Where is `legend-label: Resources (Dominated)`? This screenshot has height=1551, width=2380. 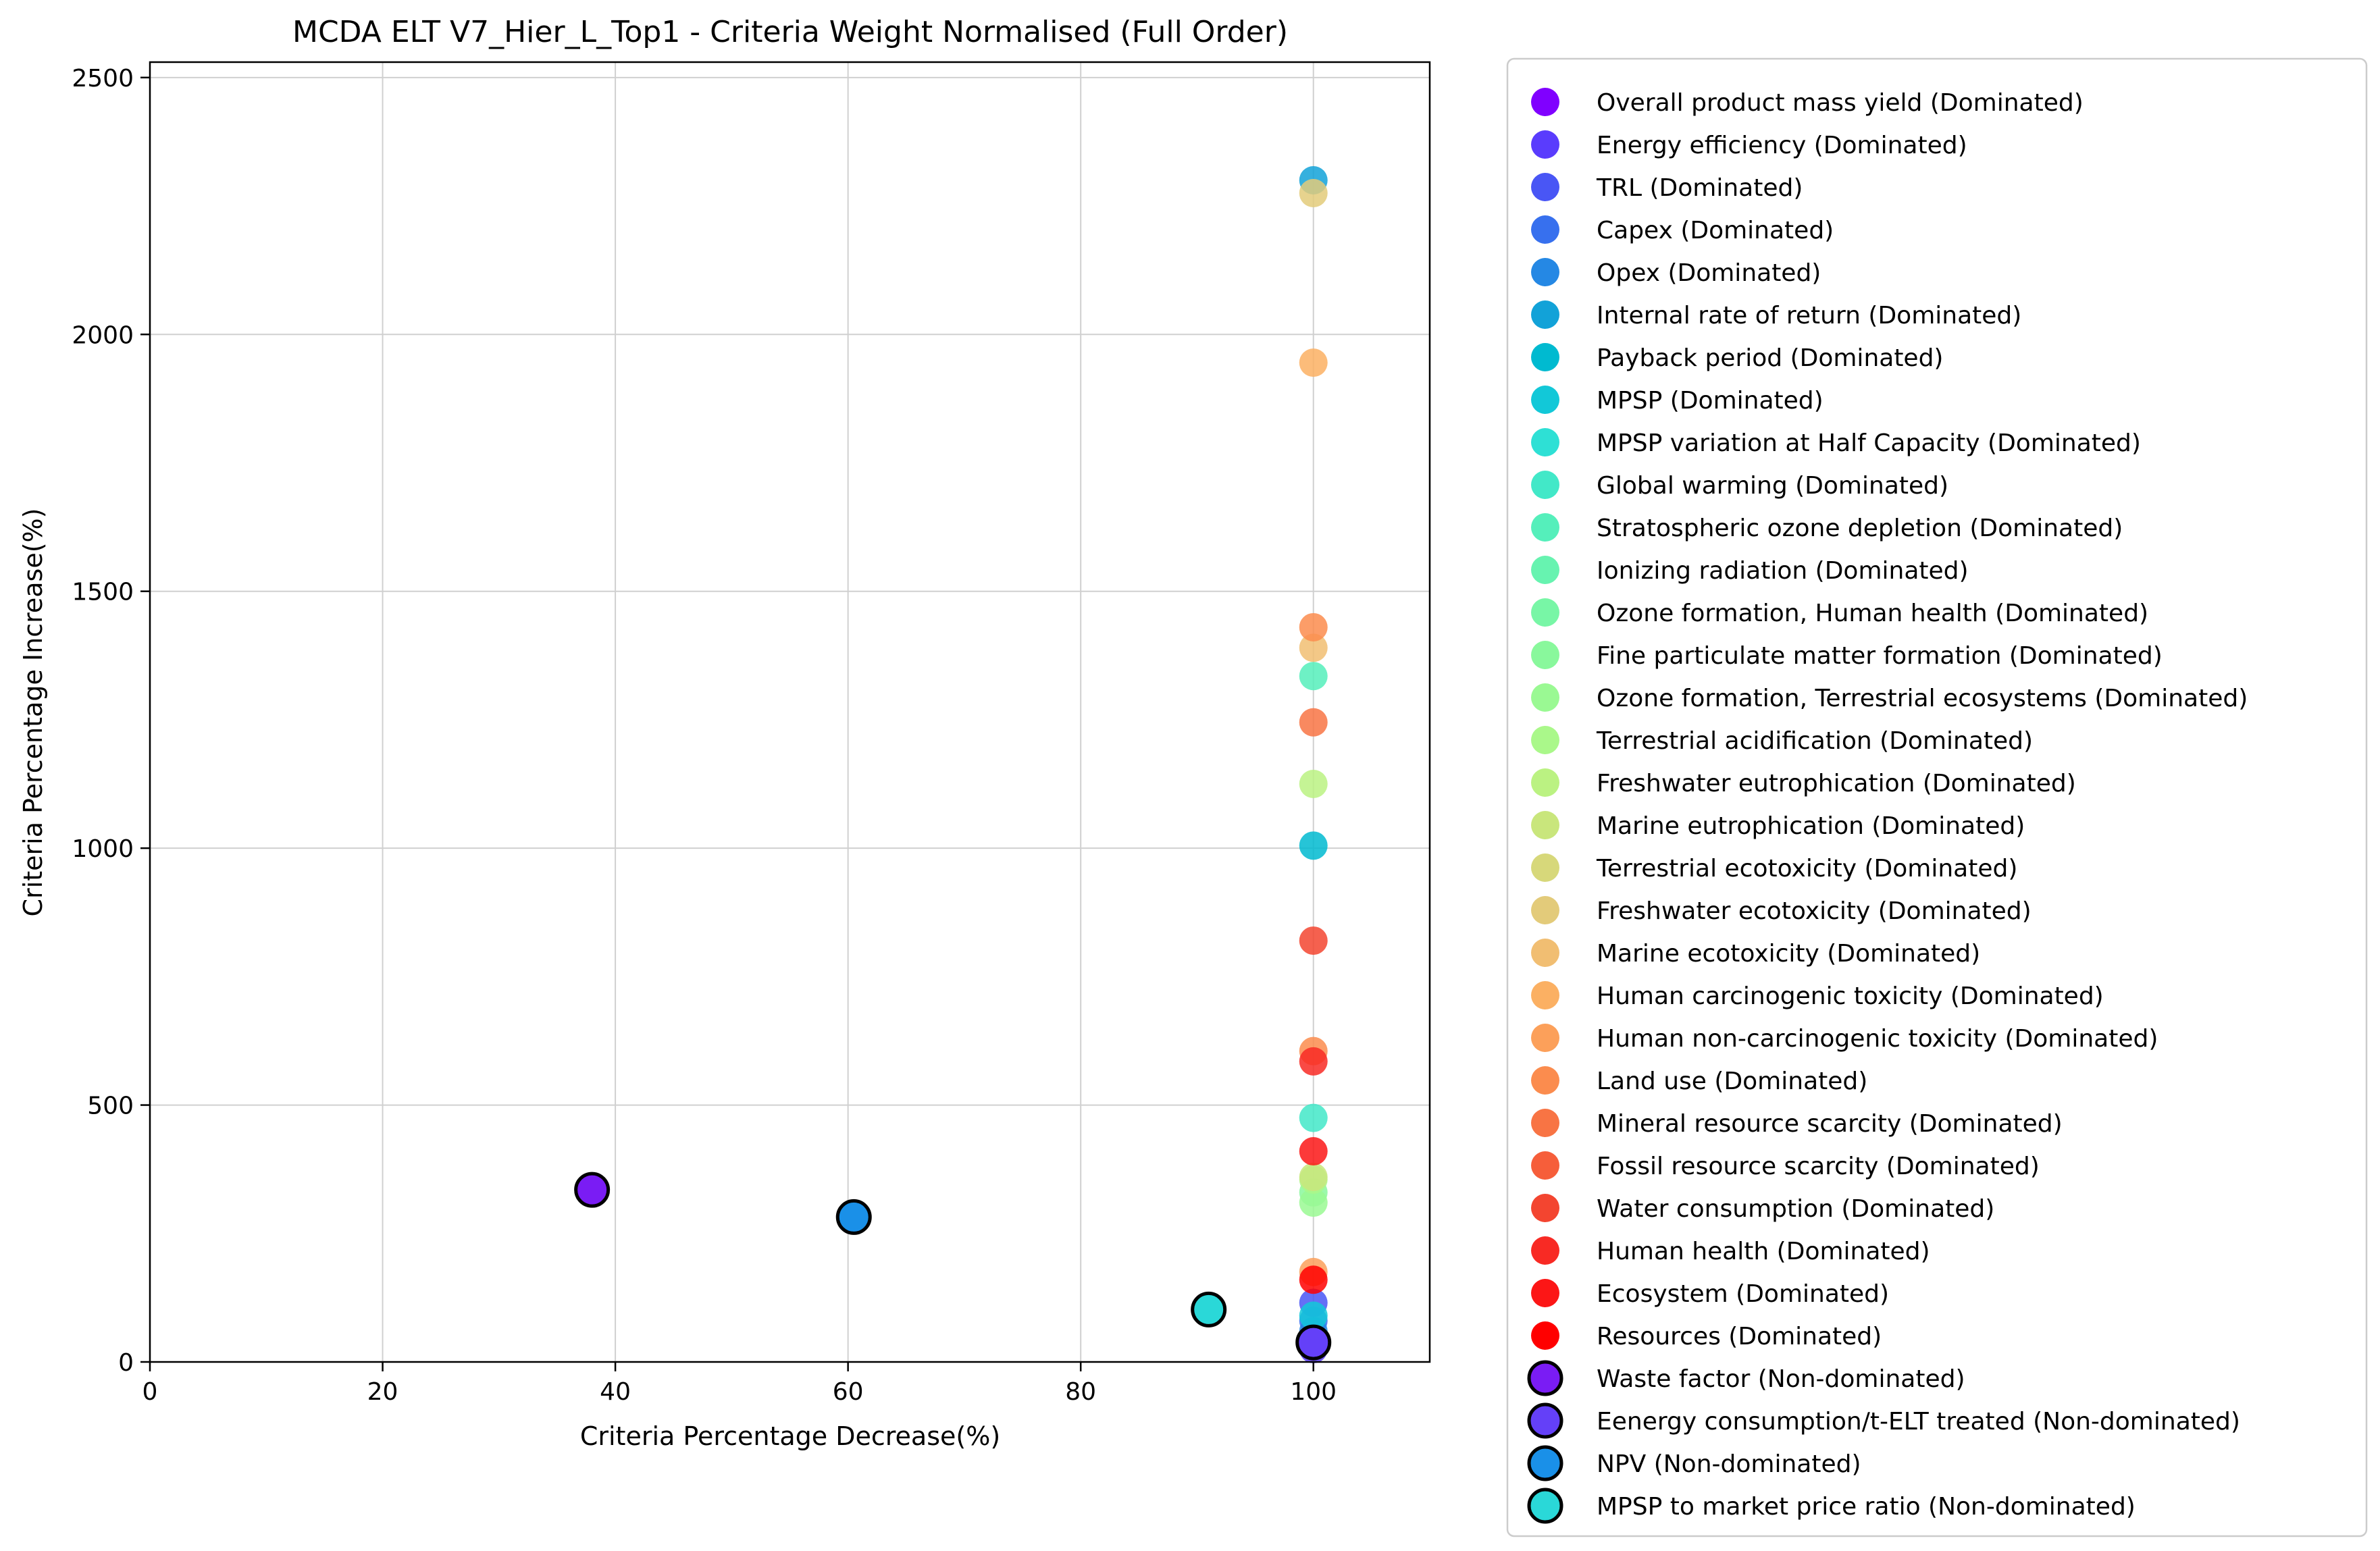
legend-label: Resources (Dominated) is located at coordinates (1739, 1336).